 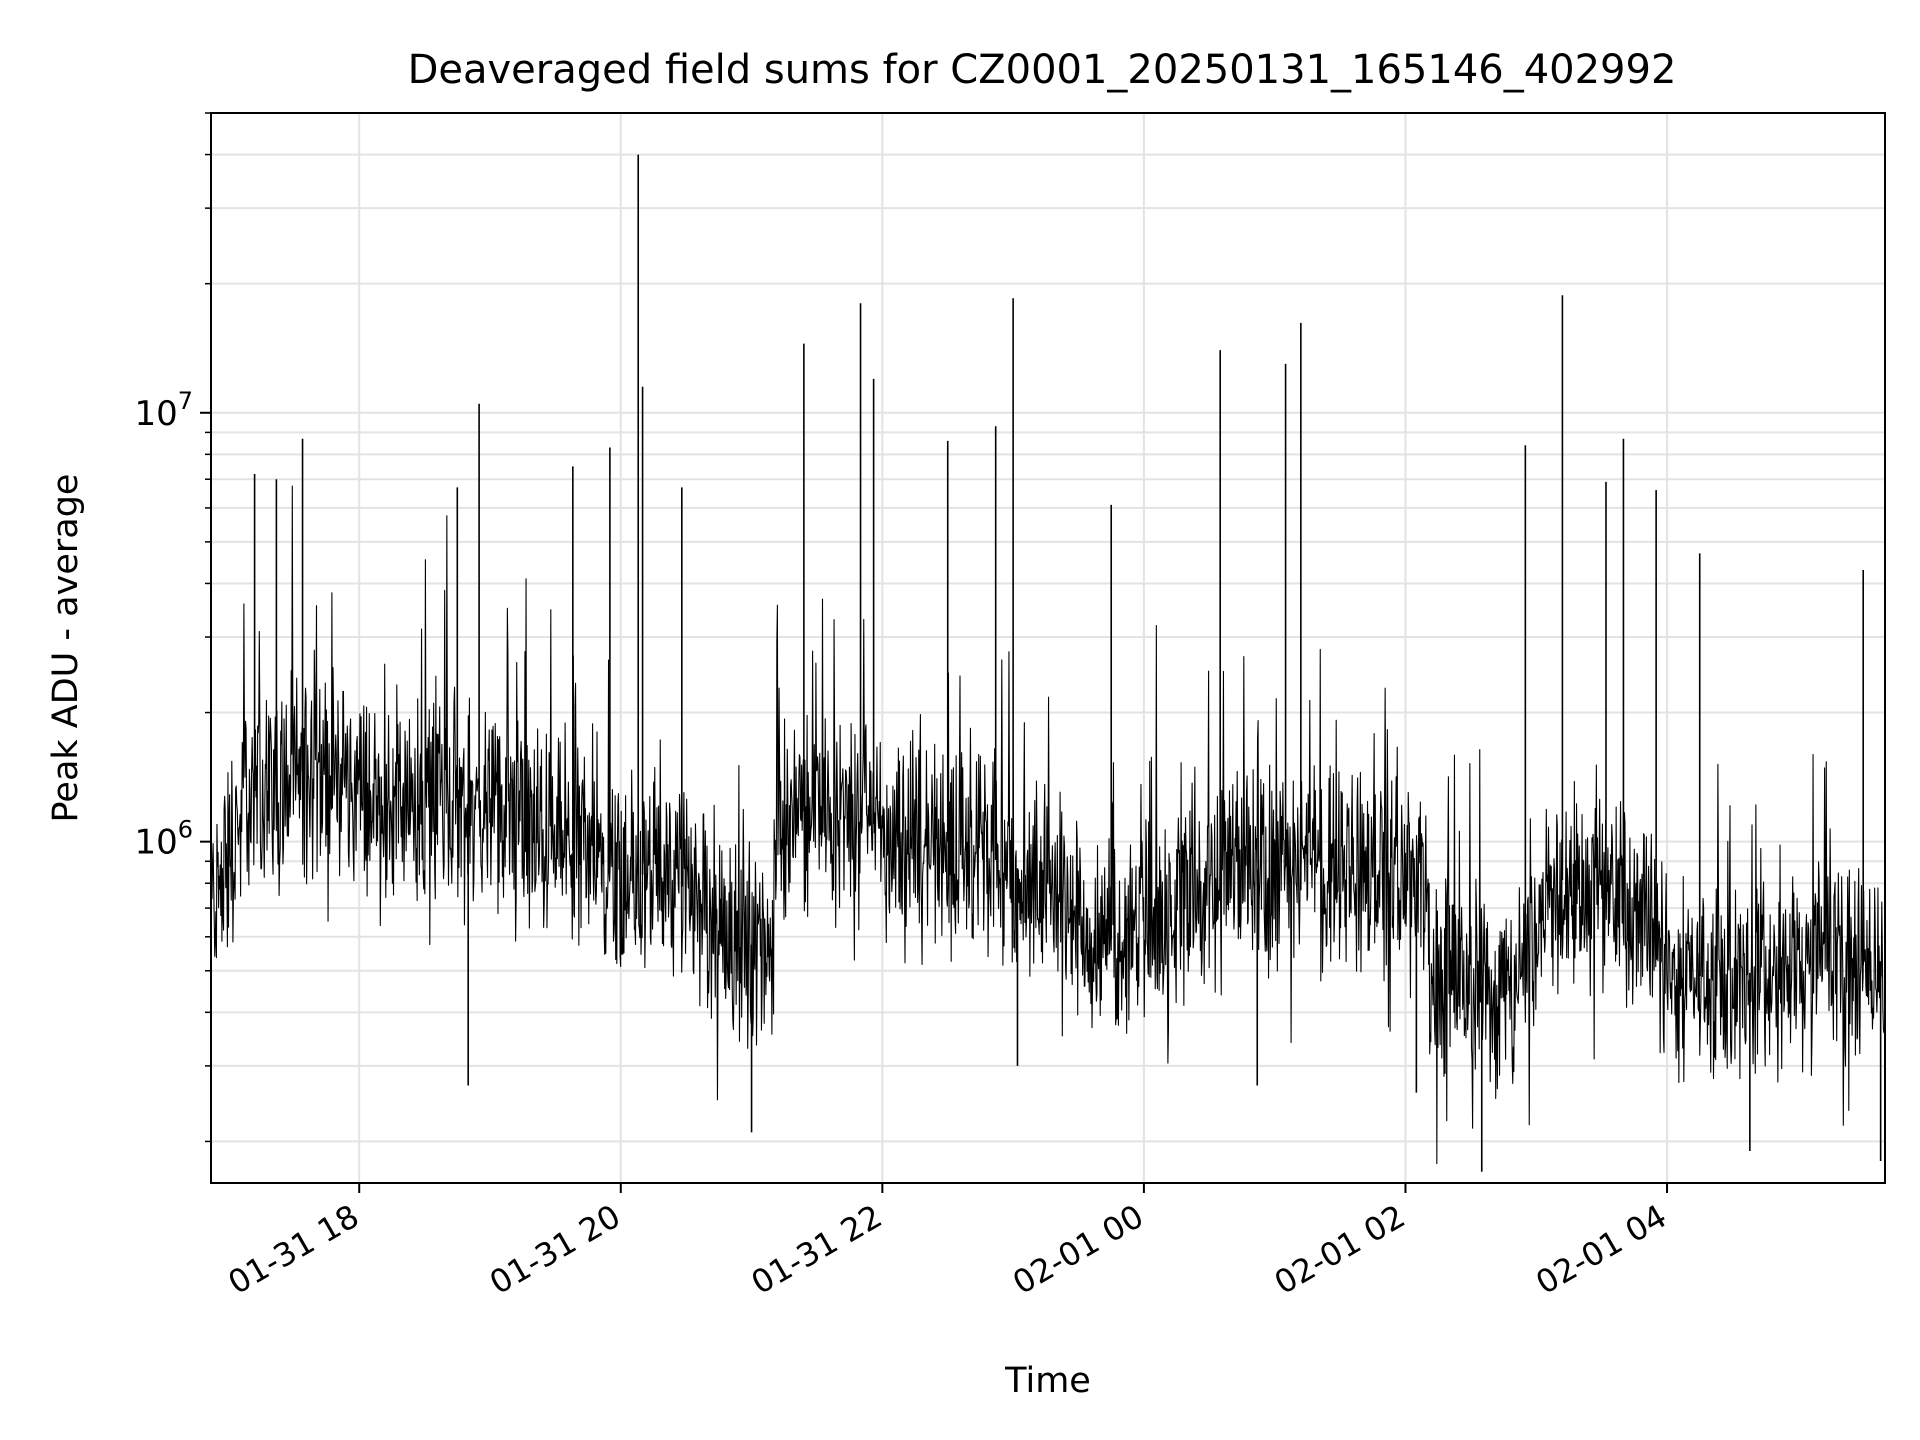 I want to click on y-axis-label: Peak ADU - average, so click(x=66, y=648).